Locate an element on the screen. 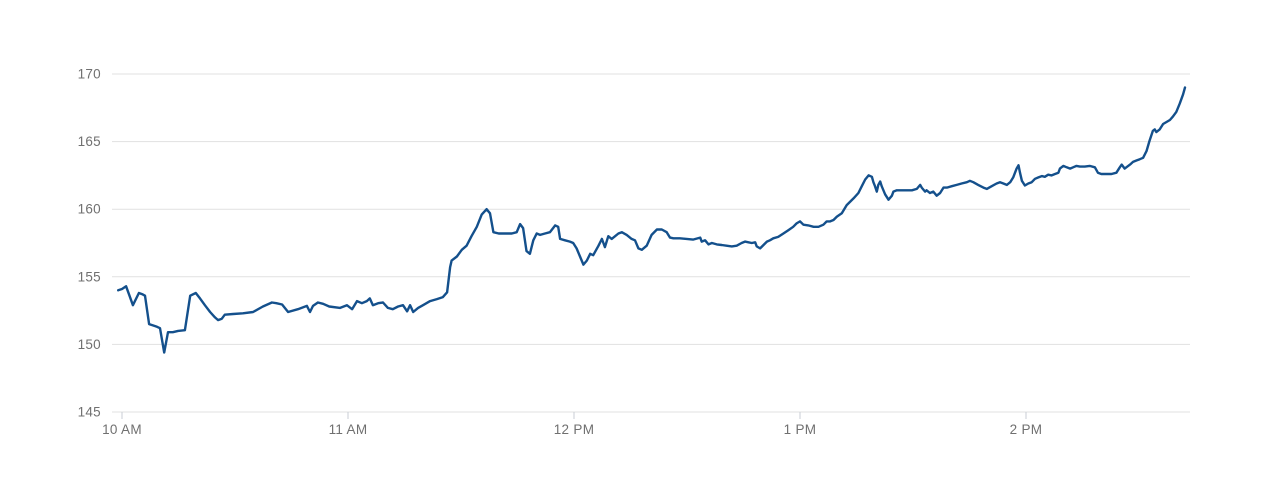  x-axis-label: 10 AM is located at coordinates (122, 429).